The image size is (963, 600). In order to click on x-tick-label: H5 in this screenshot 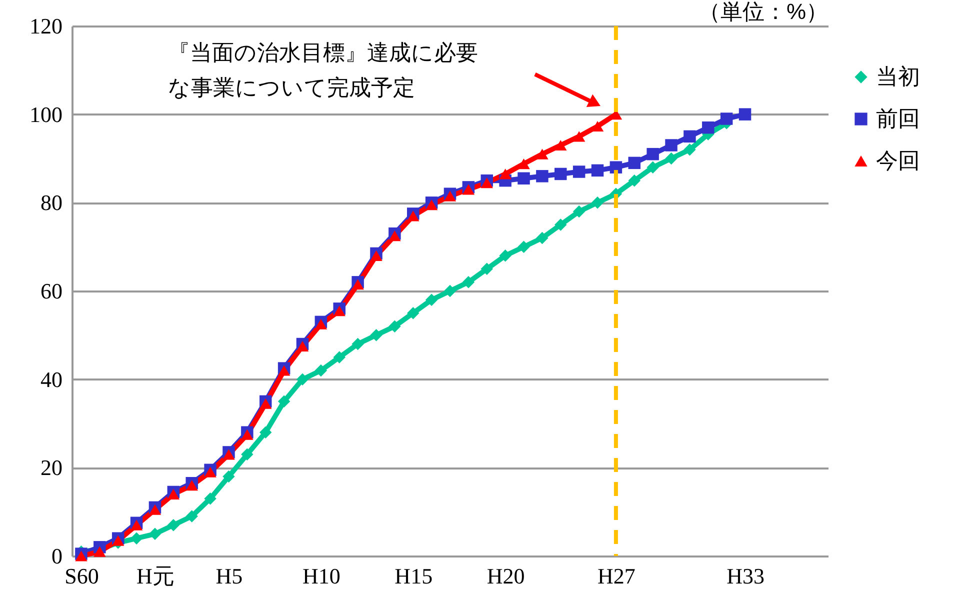, I will do `click(229, 576)`.